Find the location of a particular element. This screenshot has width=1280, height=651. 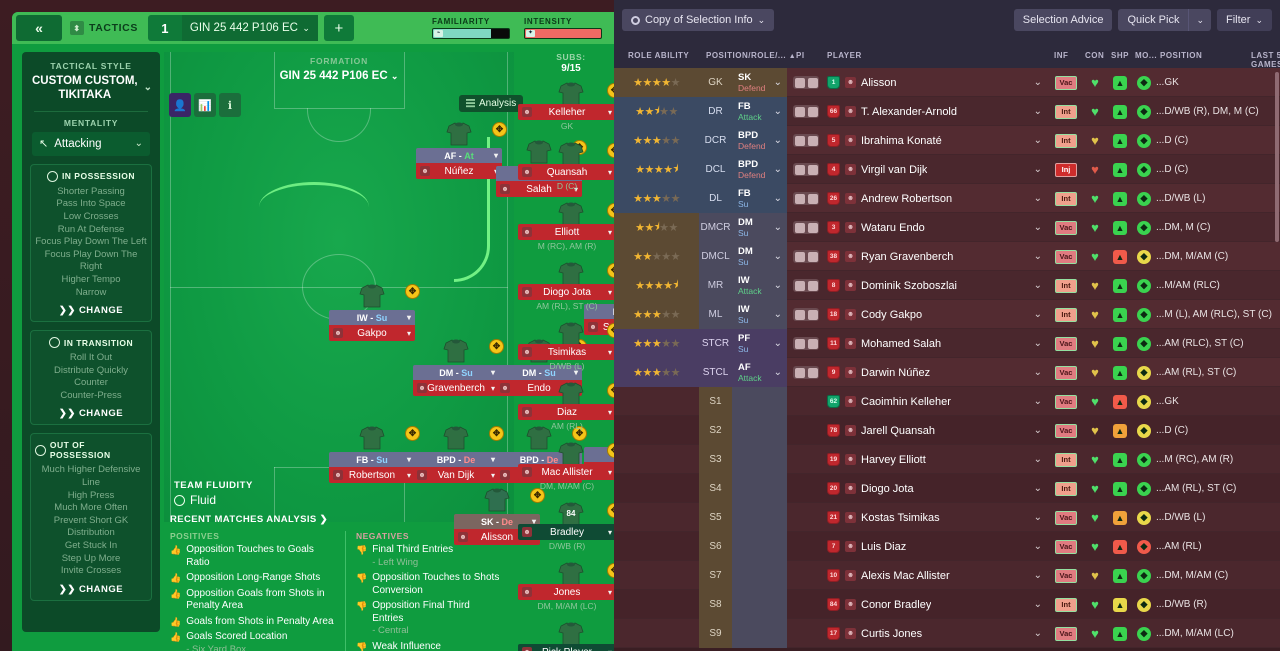

sub-player-select: ☻ Bradley ▾ is located at coordinates (566, 532).